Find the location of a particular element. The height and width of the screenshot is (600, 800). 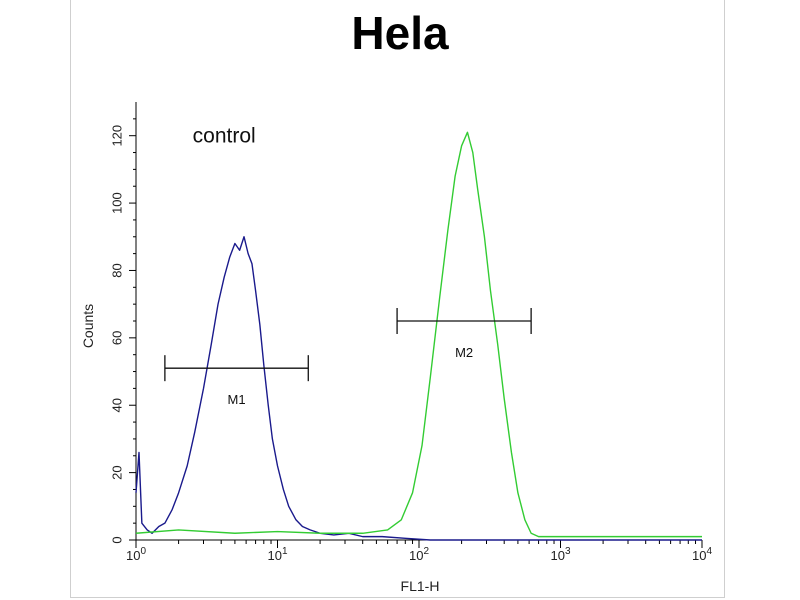

x-tick-label: 10¹ is located at coordinates (277, 554).